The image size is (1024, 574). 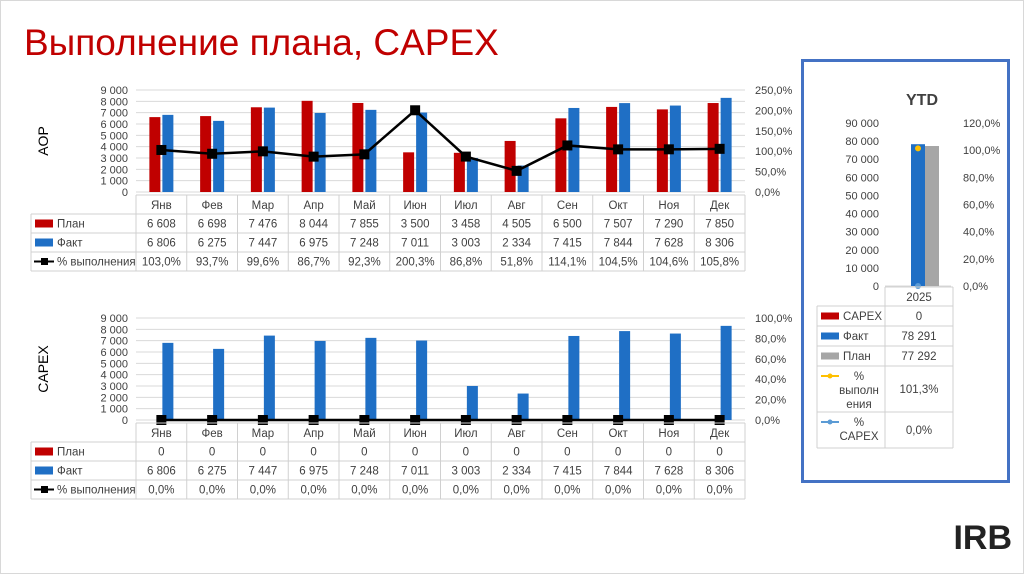 I want to click on pct-line, so click(x=440, y=140).